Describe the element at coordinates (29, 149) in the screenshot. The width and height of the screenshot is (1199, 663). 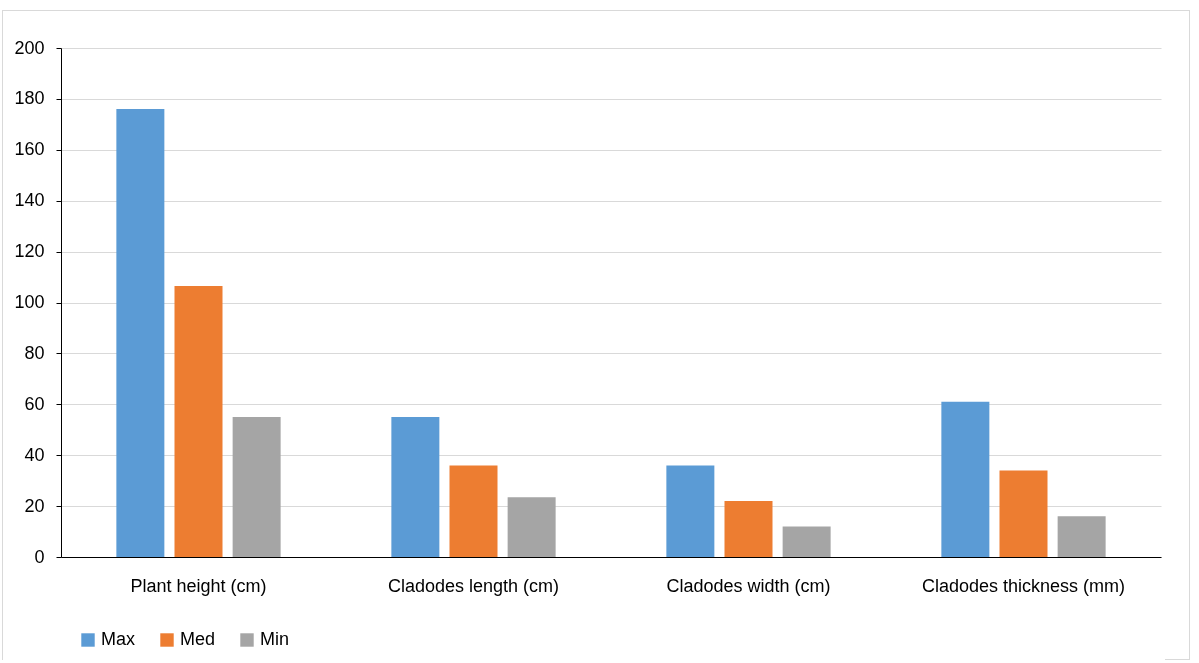
I see `y-tick-label: 160` at that location.